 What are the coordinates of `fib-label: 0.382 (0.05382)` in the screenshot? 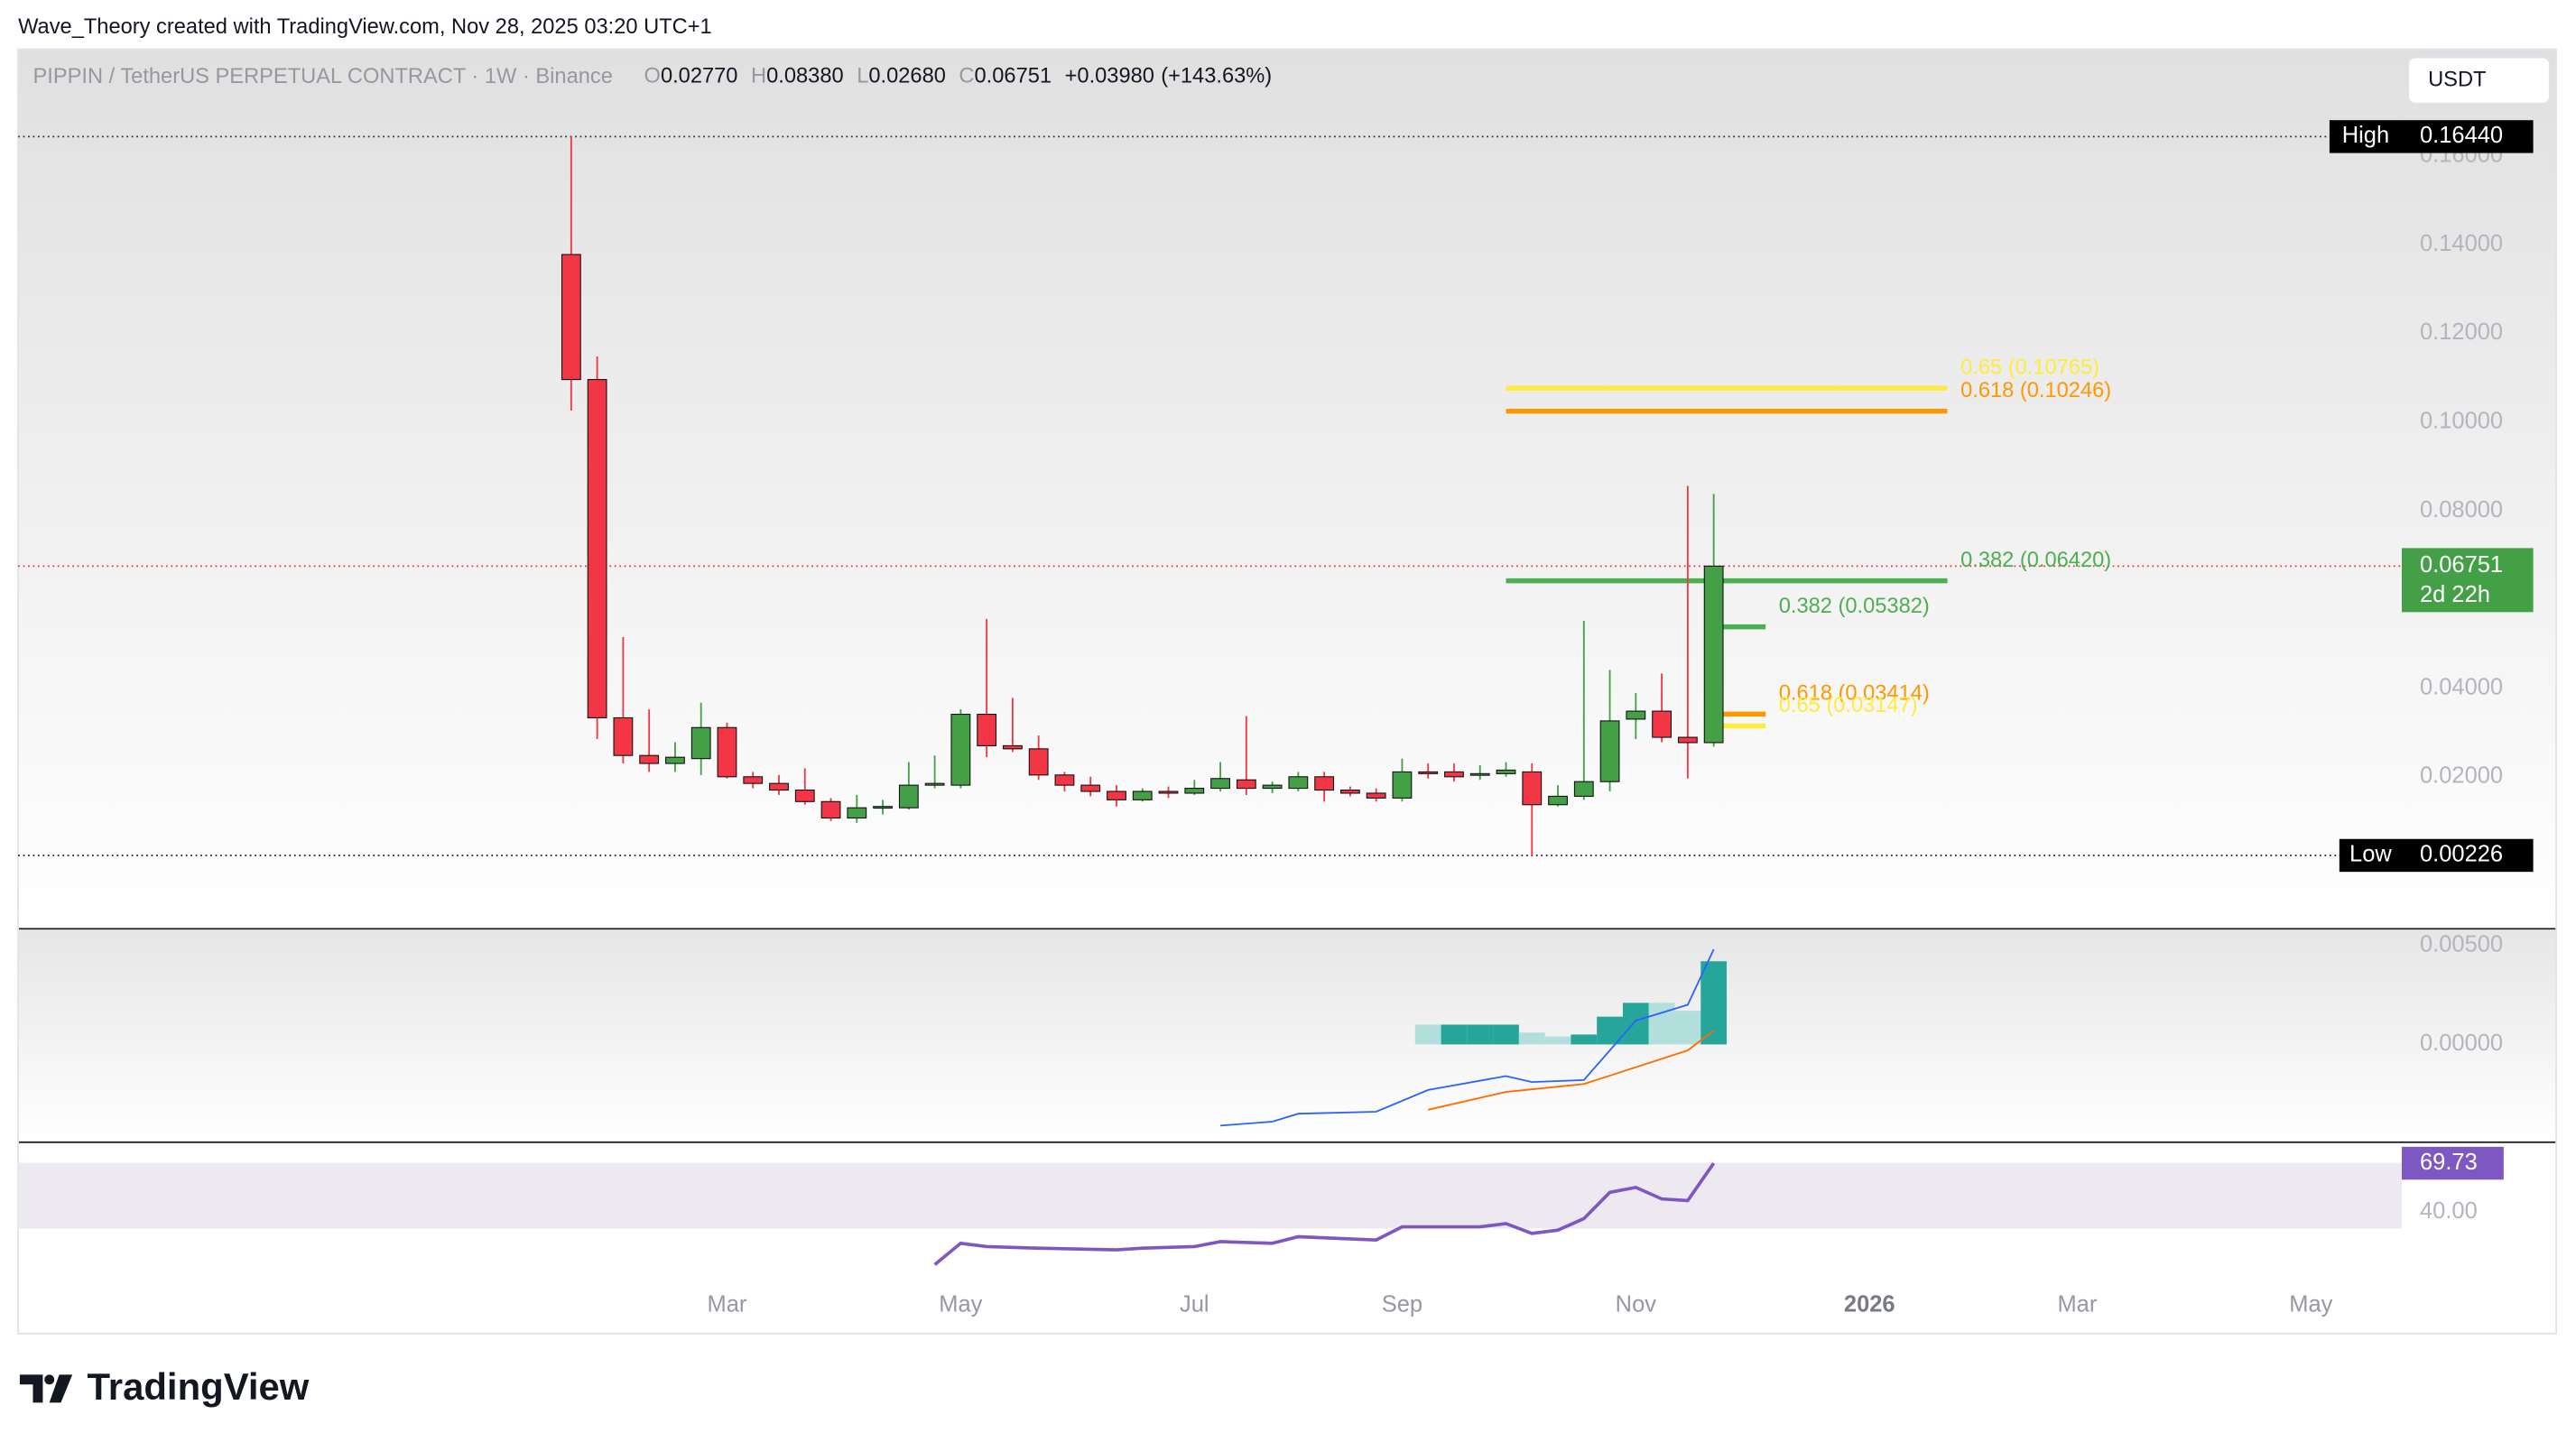 It's located at (1854, 606).